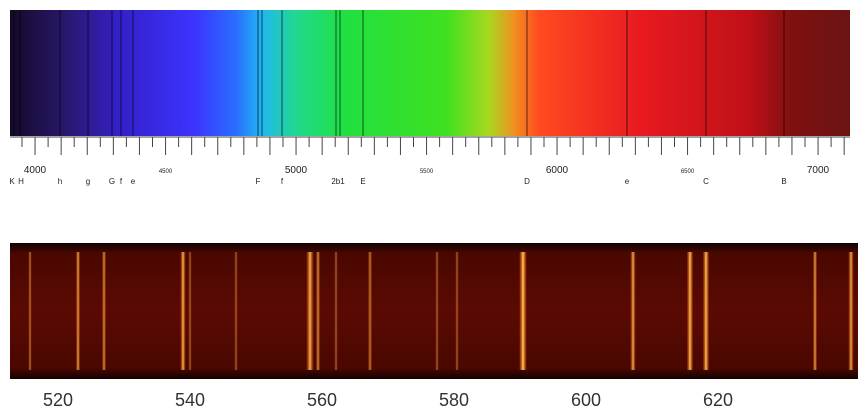 The width and height of the screenshot is (861, 417). What do you see at coordinates (322, 400) in the screenshot?
I see `axis-label: 560` at bounding box center [322, 400].